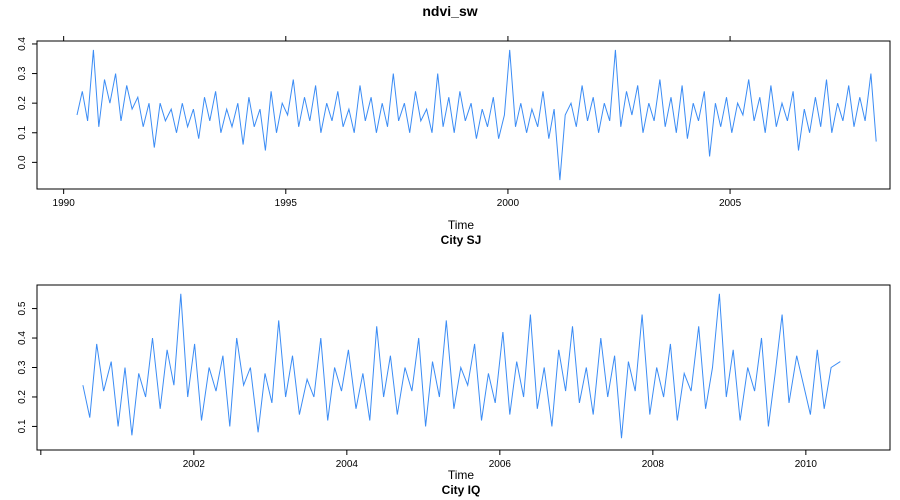 This screenshot has width=900, height=500. I want to click on y-tick-label-city-sj: 0.1, so click(22, 132).